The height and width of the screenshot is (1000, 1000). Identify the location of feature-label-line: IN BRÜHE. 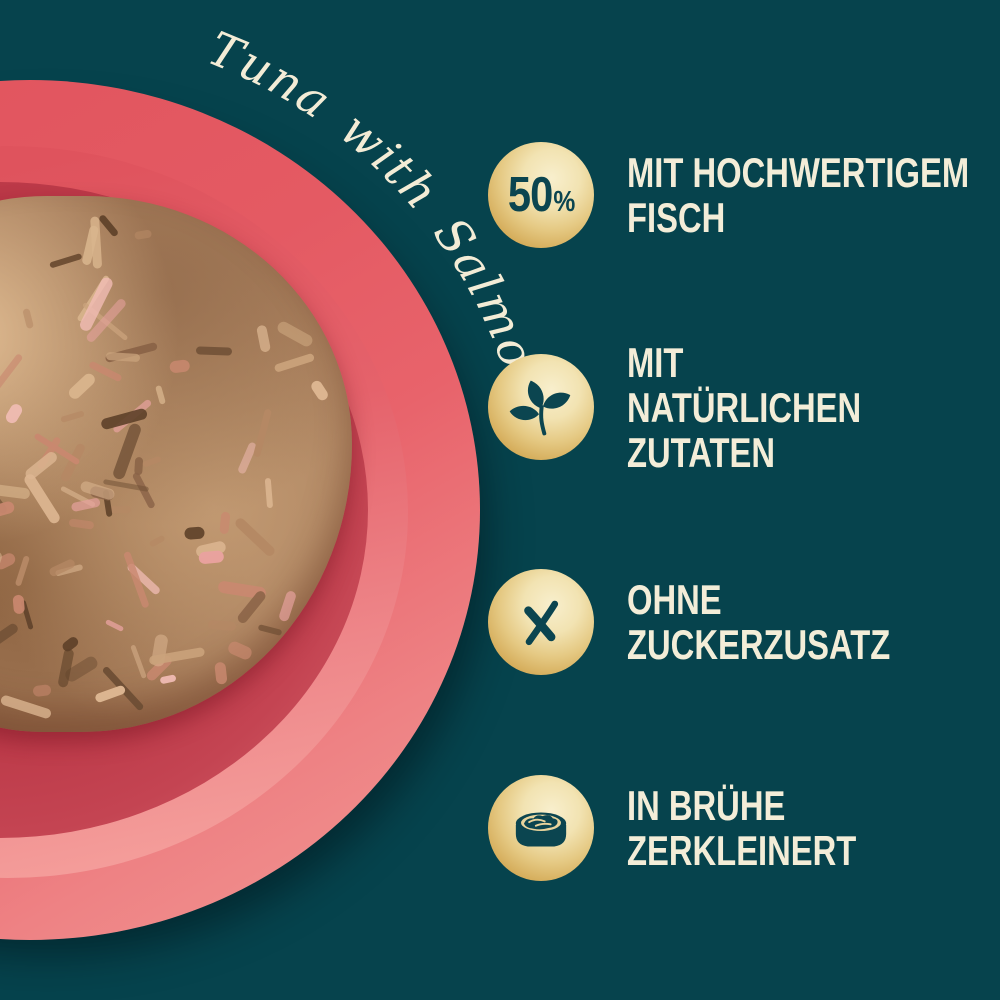
(706, 805).